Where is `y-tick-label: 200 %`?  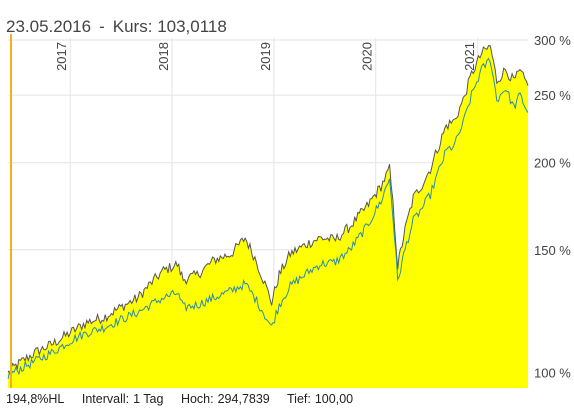 y-tick-label: 200 % is located at coordinates (552, 163).